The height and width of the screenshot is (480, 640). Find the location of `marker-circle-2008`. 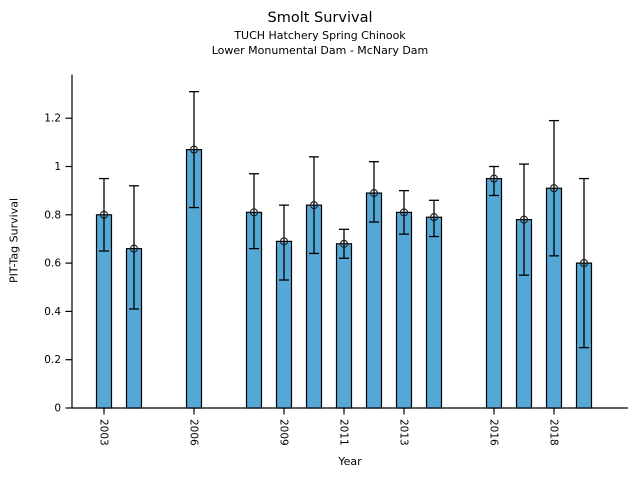

marker-circle-2008 is located at coordinates (254, 212).